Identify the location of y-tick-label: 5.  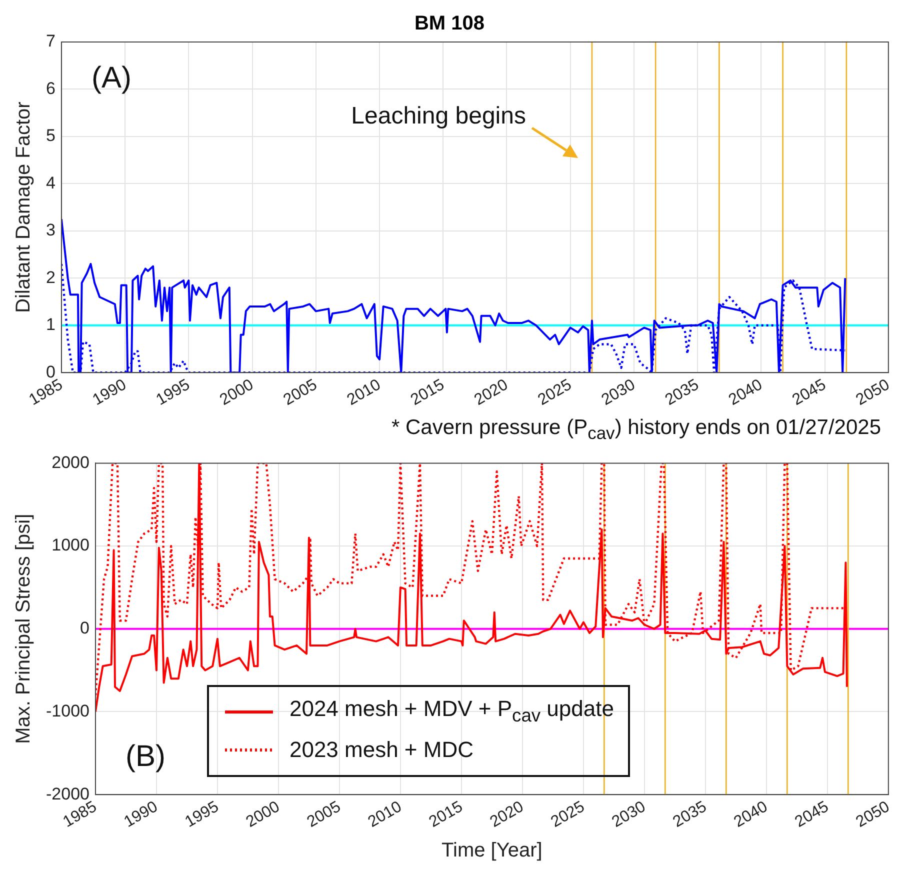
(51, 136).